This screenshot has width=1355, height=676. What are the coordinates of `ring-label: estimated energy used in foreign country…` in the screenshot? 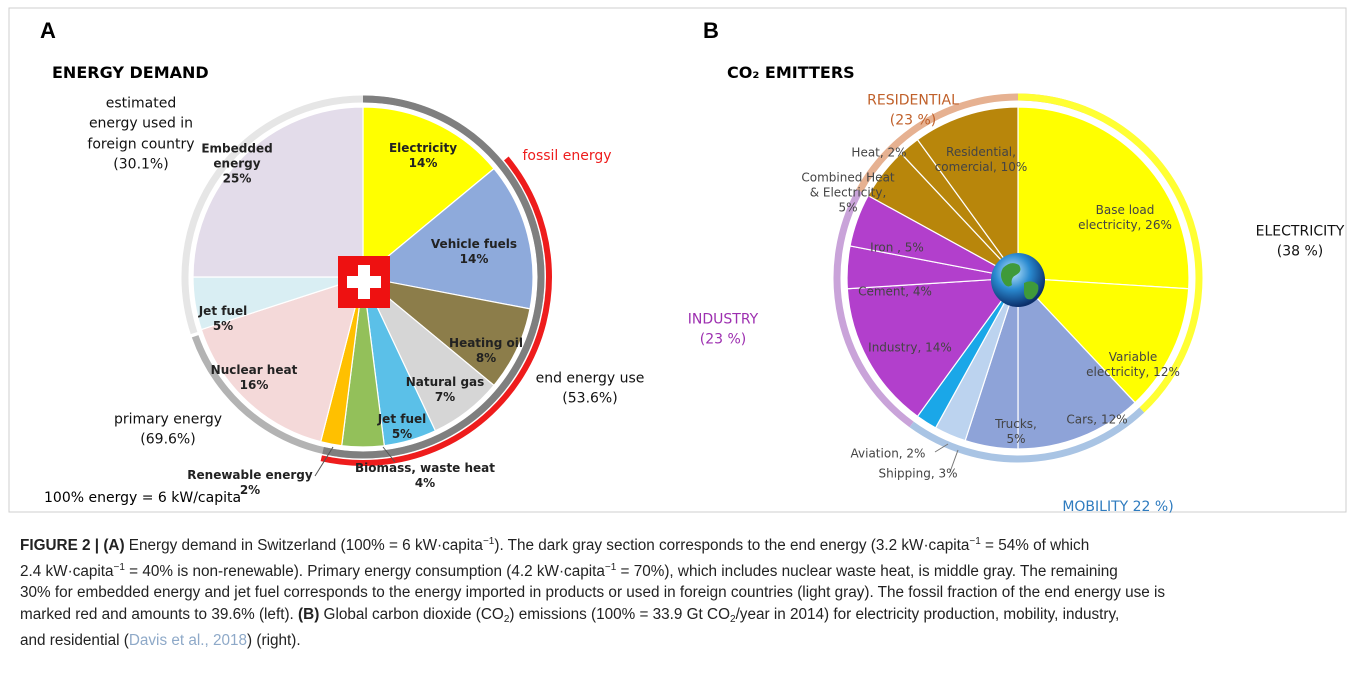 It's located at (141, 133).